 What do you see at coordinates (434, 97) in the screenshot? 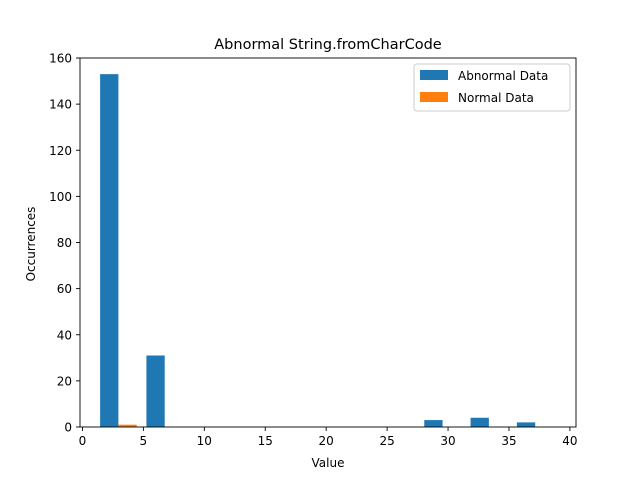
I see `legend-swatch-normal-data` at bounding box center [434, 97].